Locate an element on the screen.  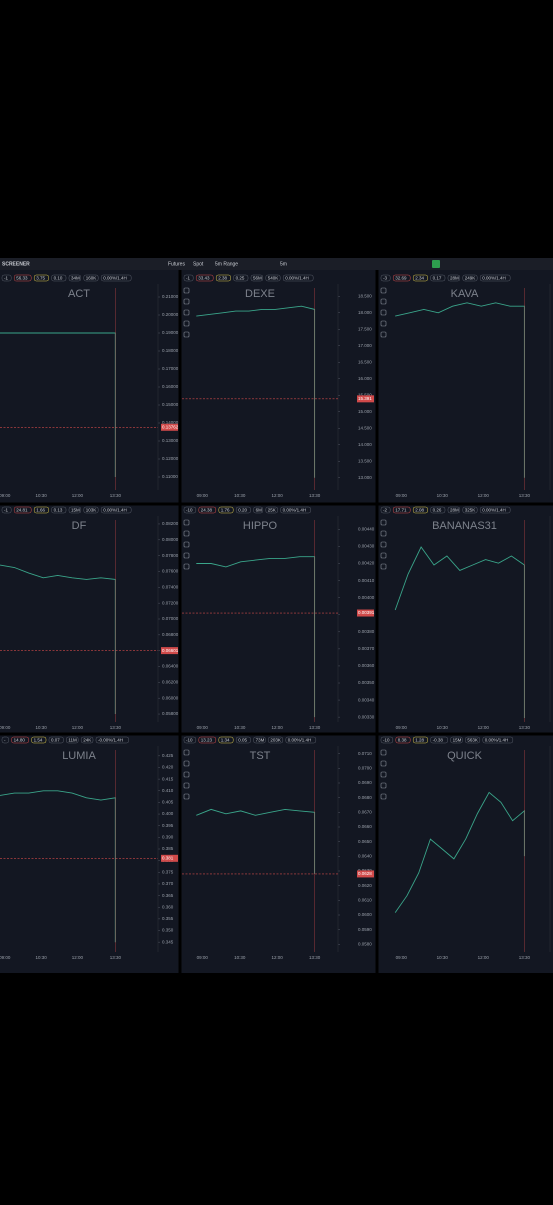
badge-text: 1.28 is located at coordinates (419, 739).